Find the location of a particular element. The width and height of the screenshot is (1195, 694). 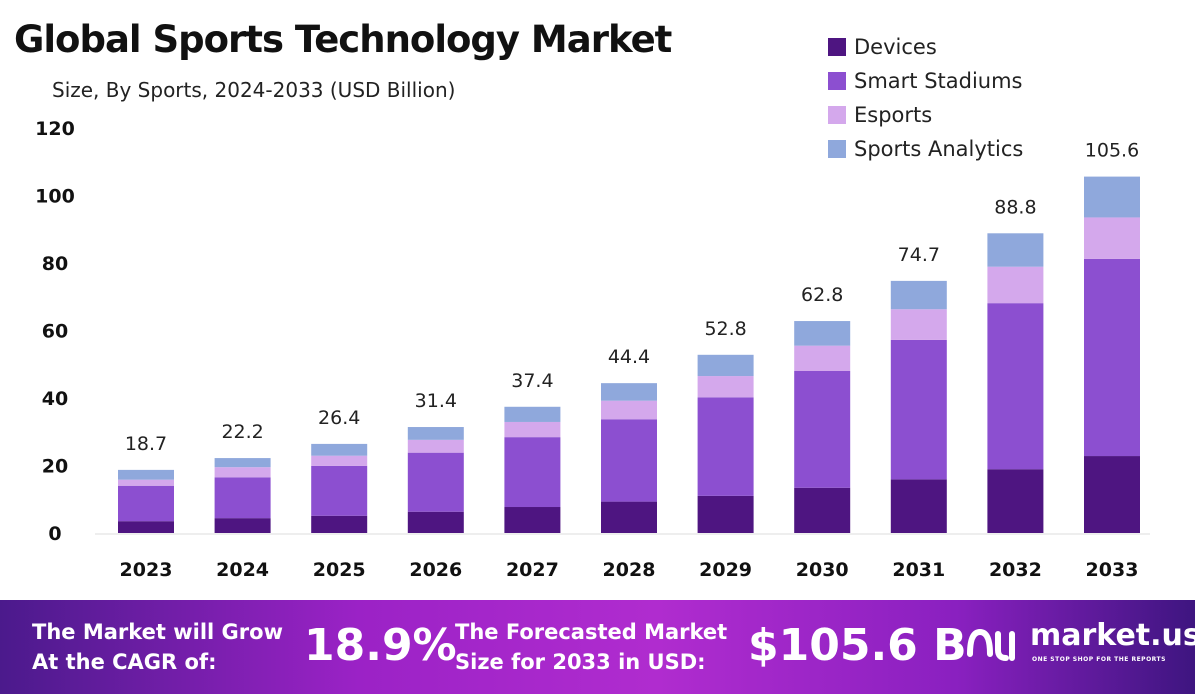

total-data-label: 37.4 is located at coordinates (532, 381).